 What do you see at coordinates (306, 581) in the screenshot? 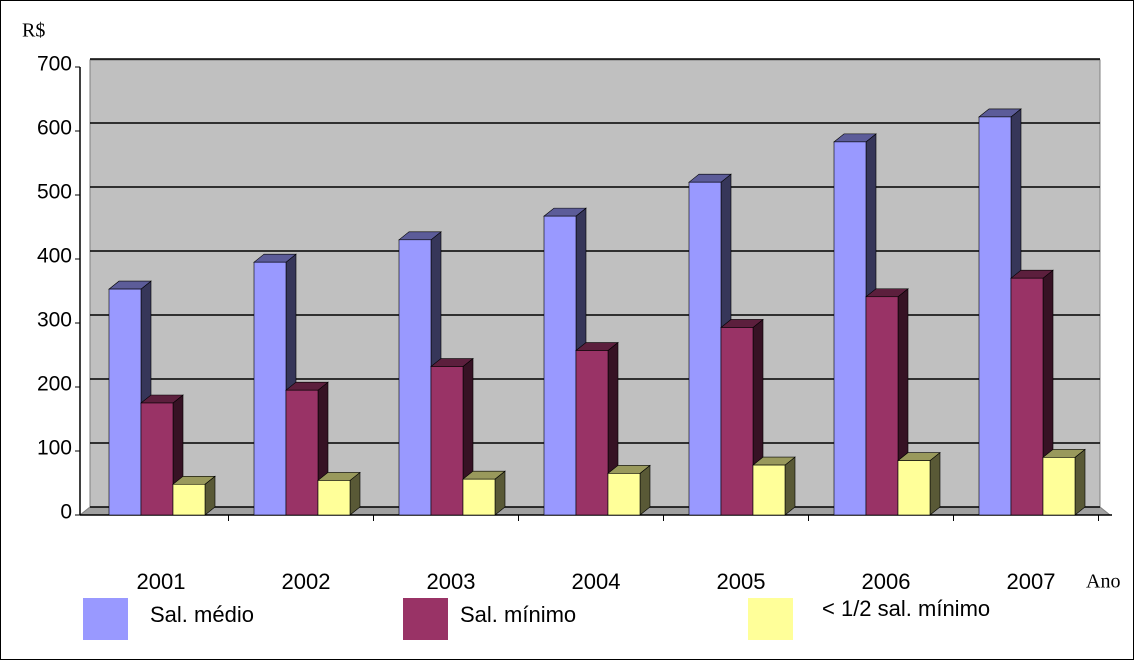
I see `x-tick-label: 2002` at bounding box center [306, 581].